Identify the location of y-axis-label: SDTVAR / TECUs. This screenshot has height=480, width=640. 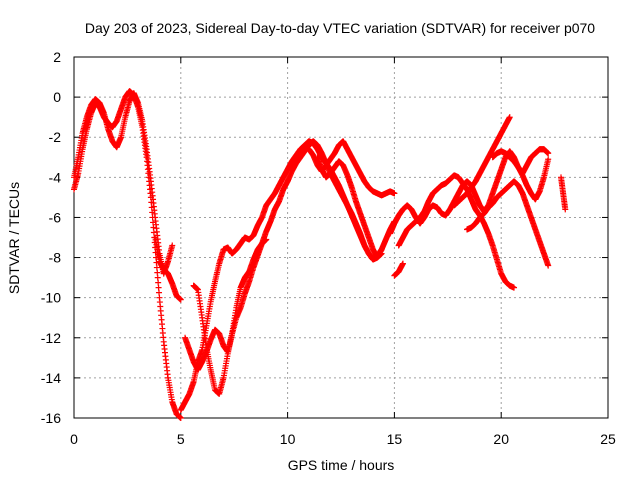
(14, 238).